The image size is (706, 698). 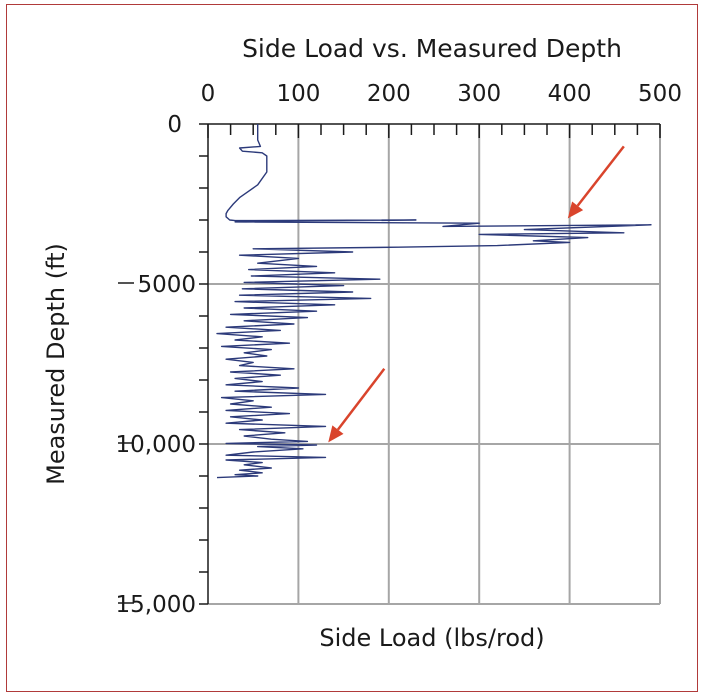 I want to click on x-tick-label: 400, so click(x=570, y=94).